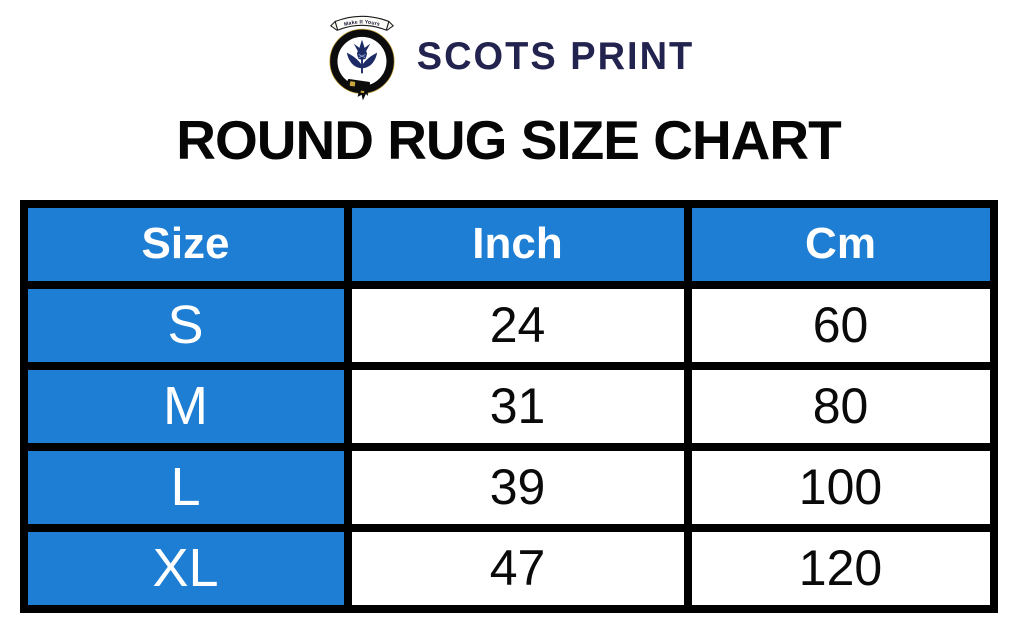 This screenshot has width=1017, height=640. What do you see at coordinates (508, 140) in the screenshot?
I see `page-title: ROUND RUG SIZE CHART` at bounding box center [508, 140].